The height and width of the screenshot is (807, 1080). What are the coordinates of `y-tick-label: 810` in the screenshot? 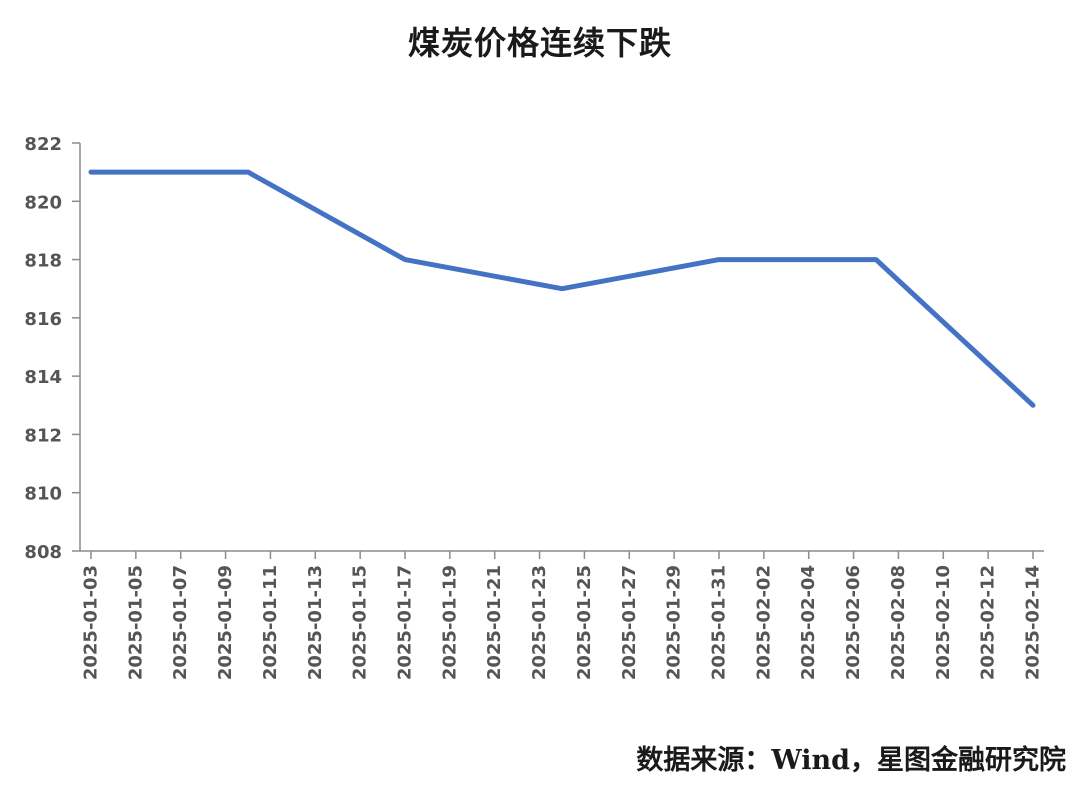 It's located at (43, 494).